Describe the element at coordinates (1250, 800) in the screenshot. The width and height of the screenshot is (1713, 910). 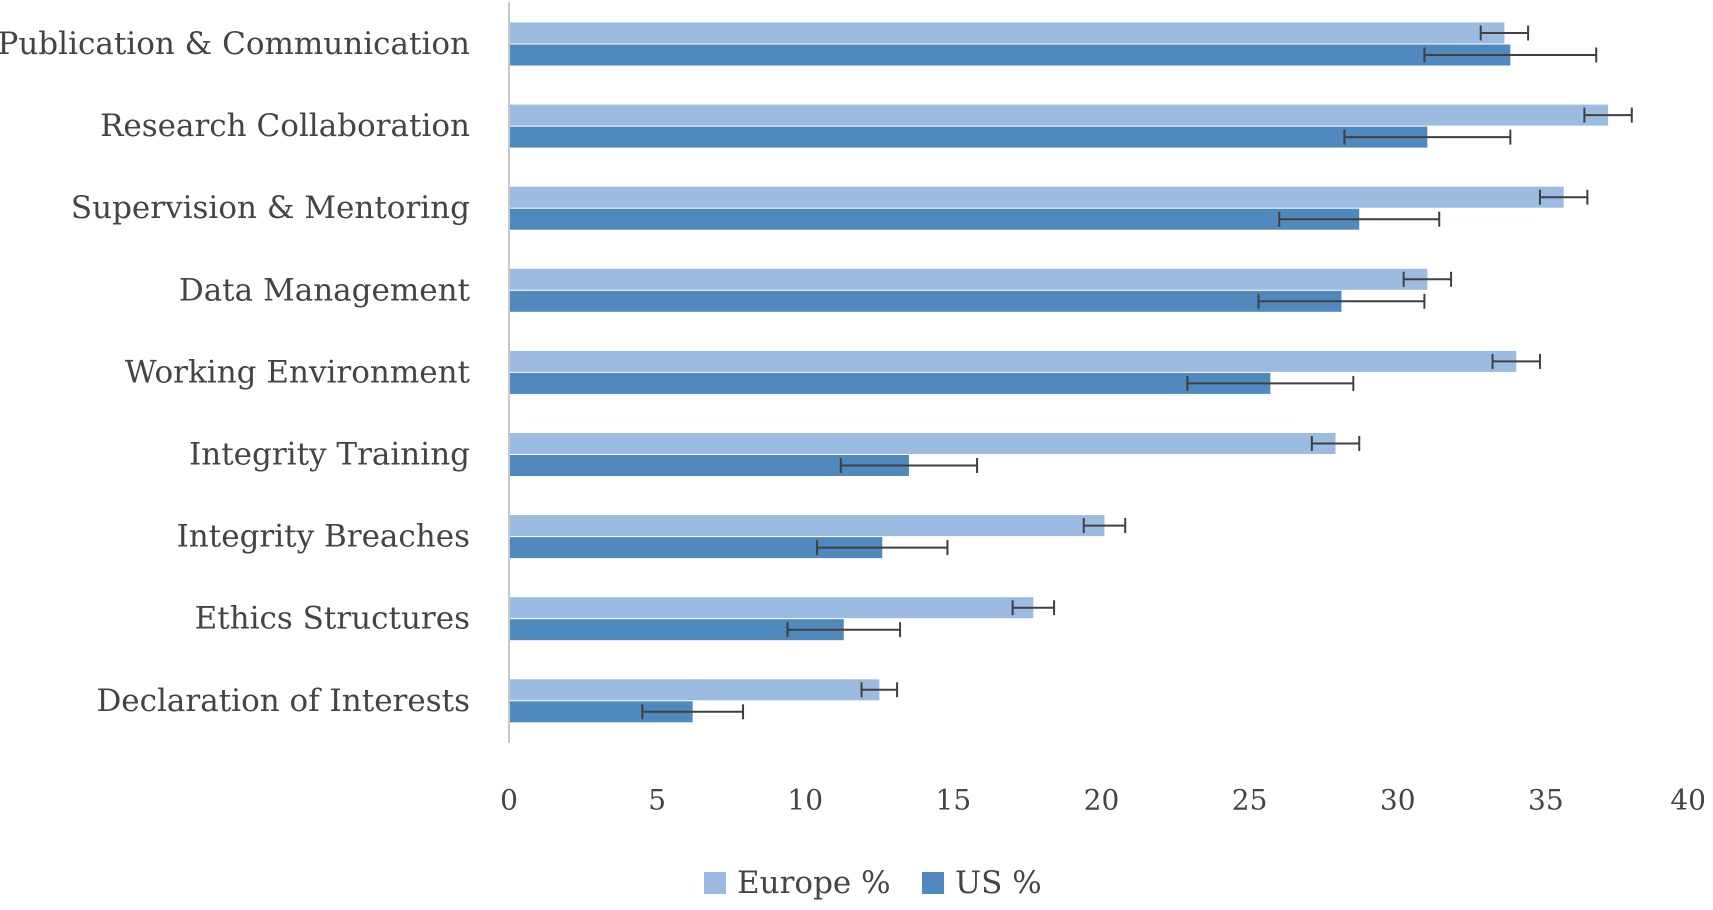
I see `x-tick-label: 25` at that location.